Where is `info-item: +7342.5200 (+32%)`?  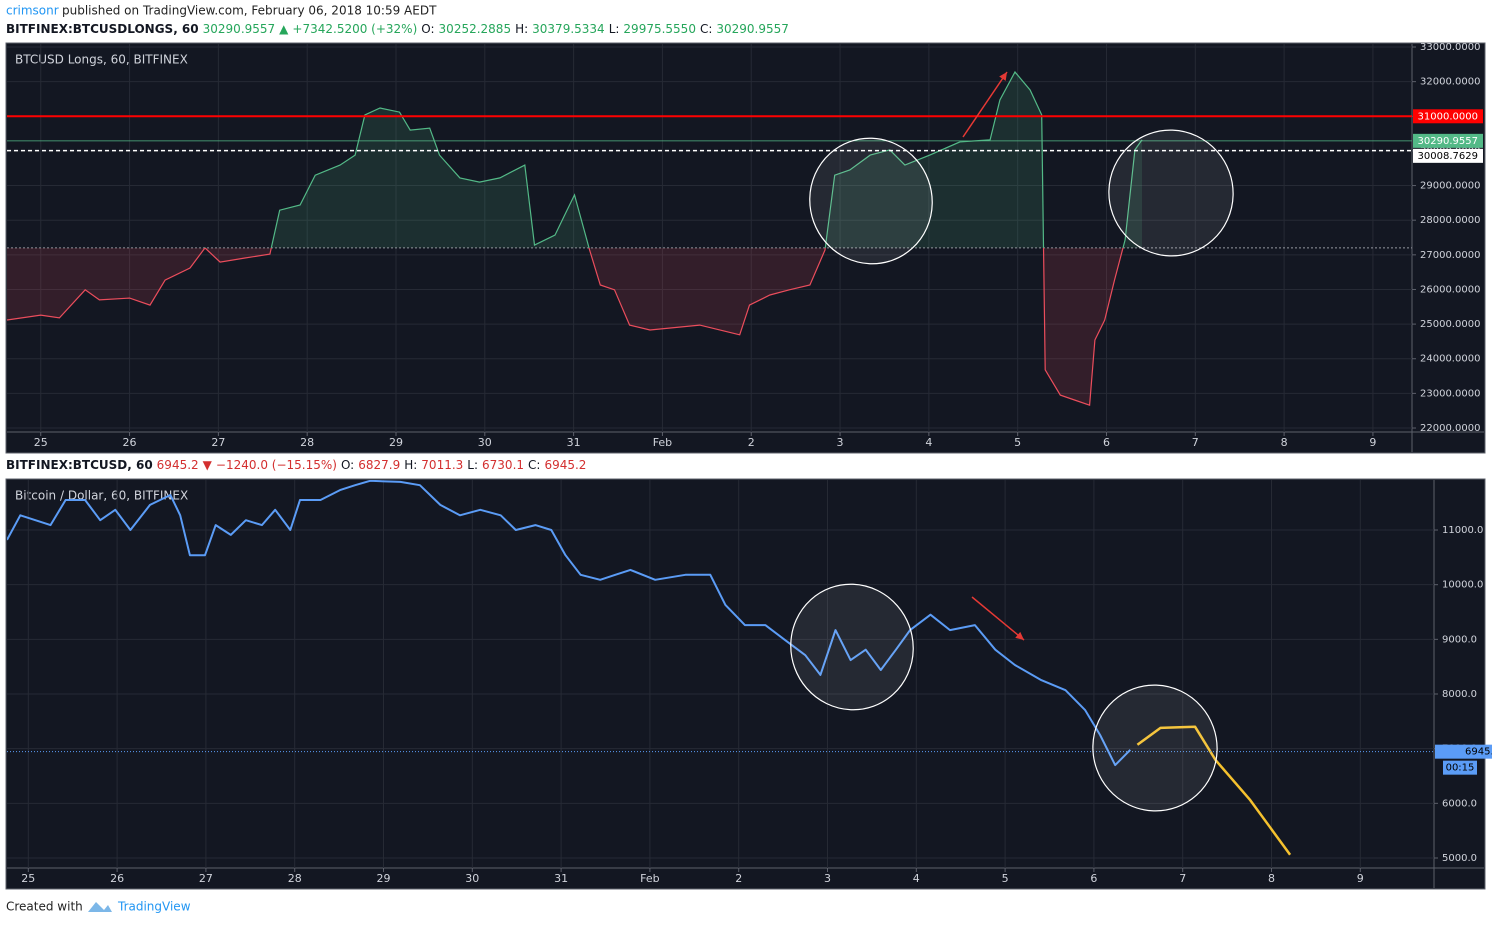 info-item: +7342.5200 (+32%) is located at coordinates (354, 29).